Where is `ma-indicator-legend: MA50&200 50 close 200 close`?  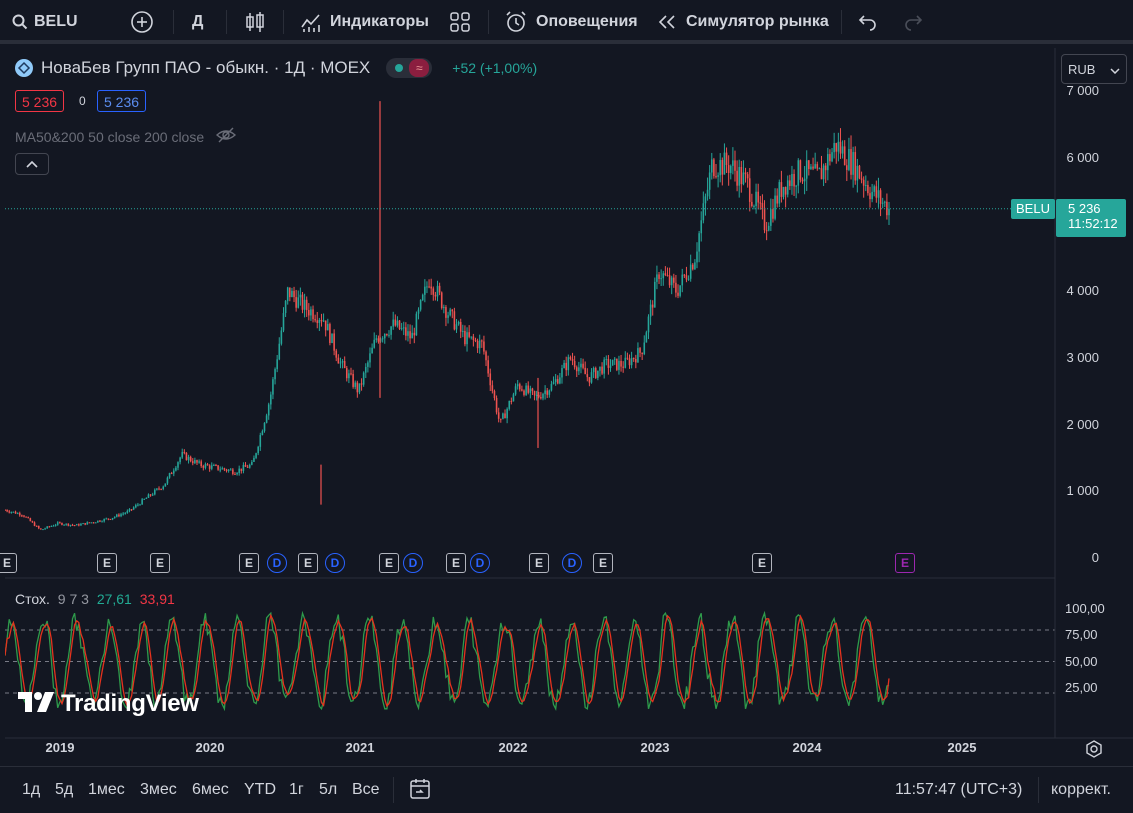 ma-indicator-legend: MA50&200 50 close 200 close is located at coordinates (126, 136).